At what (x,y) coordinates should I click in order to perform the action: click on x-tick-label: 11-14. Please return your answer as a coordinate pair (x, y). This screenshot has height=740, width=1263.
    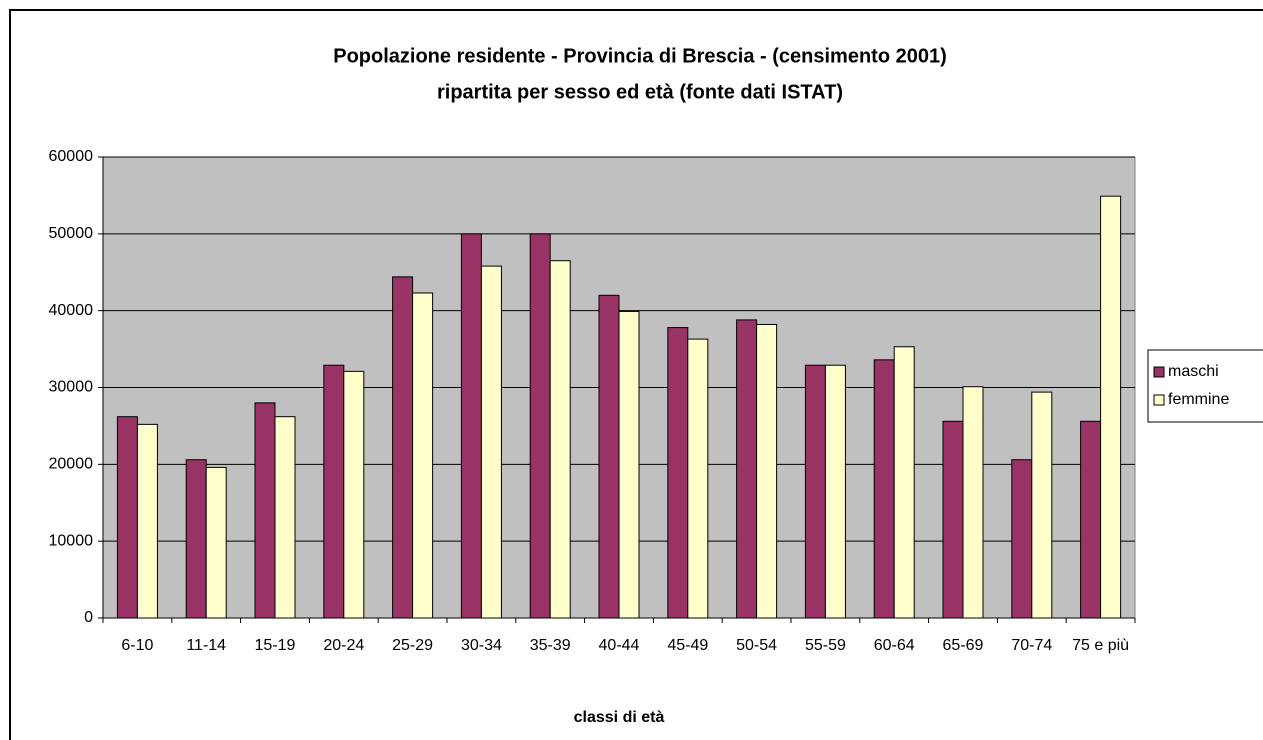
    Looking at the image, I should click on (206, 645).